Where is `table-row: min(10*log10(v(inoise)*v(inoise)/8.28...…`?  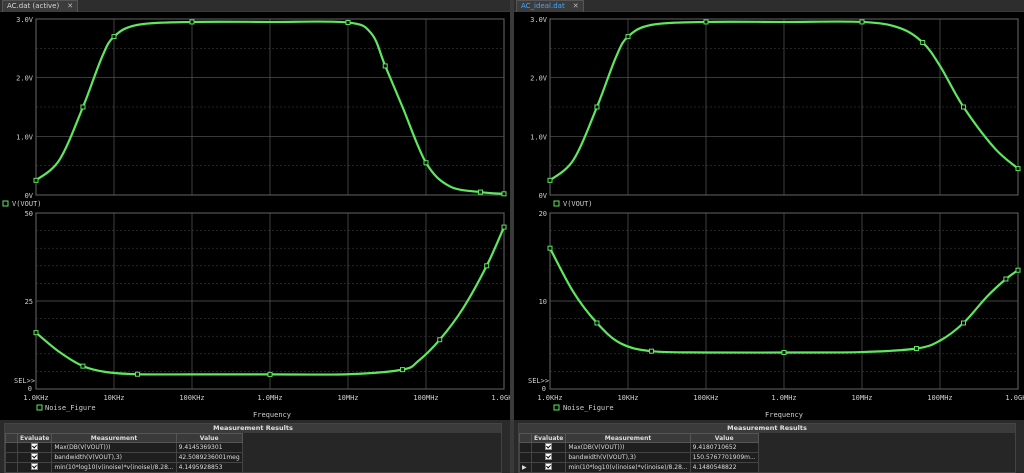 table-row: min(10*log10(v(inoise)*v(inoise)/8.28...… is located at coordinates (124, 467).